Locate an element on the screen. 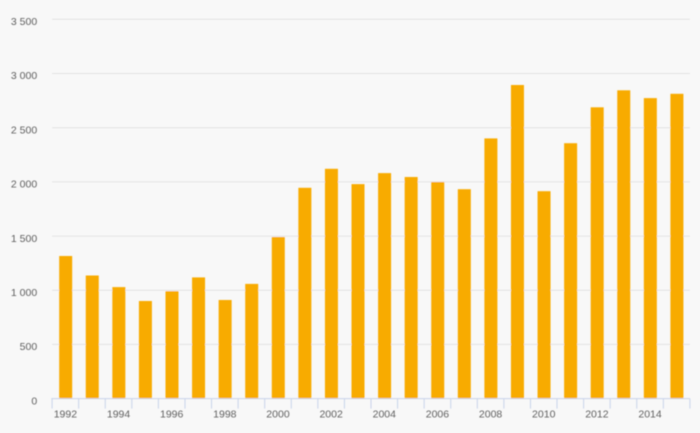  svg-text: 2 500 is located at coordinates (24, 130).